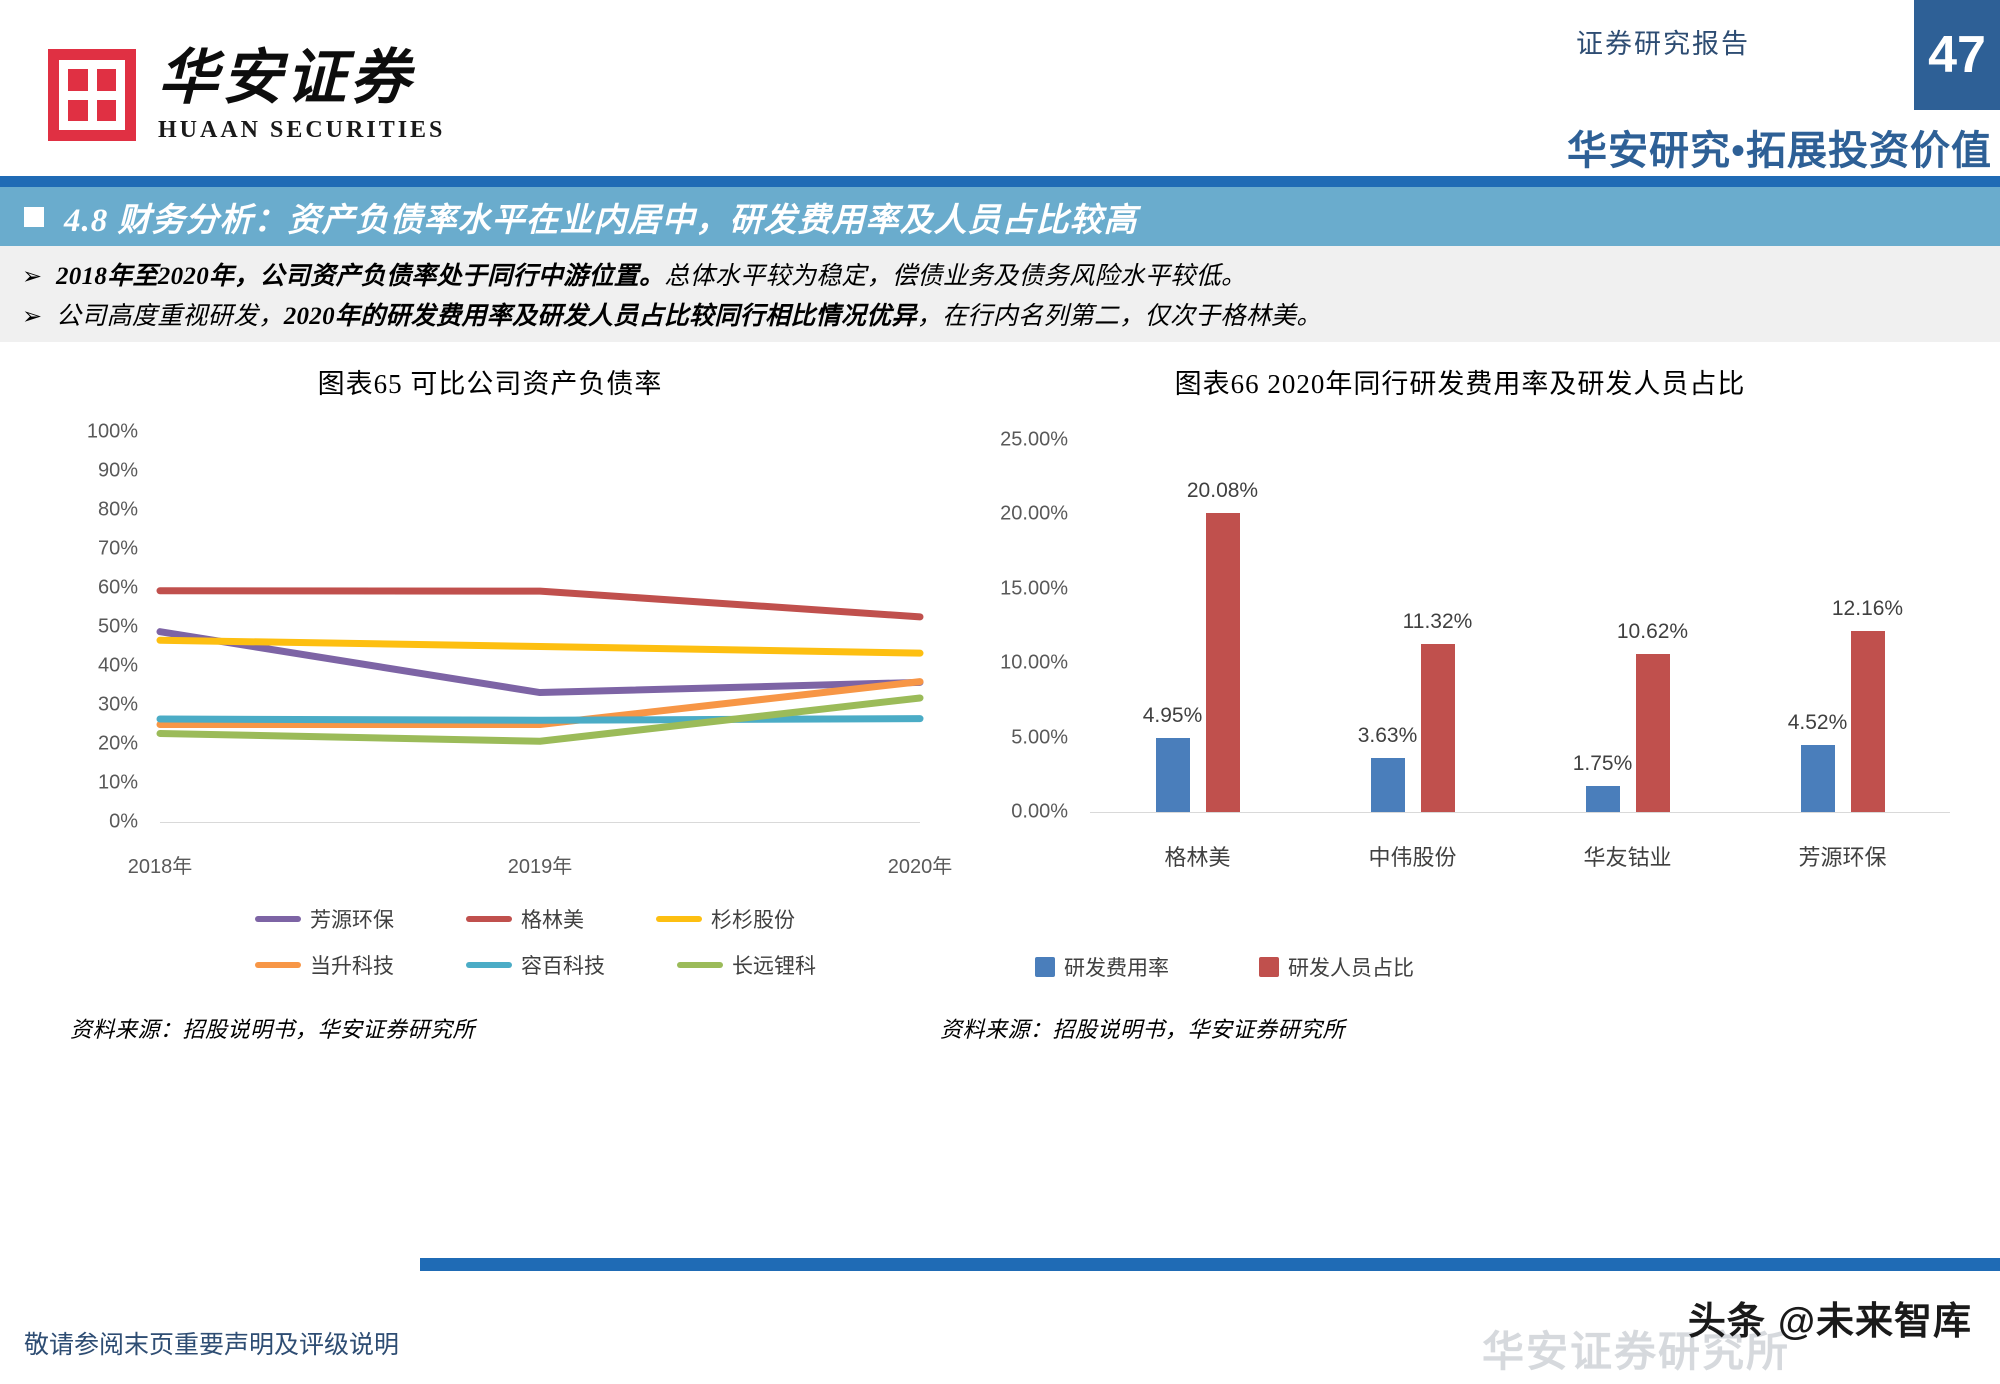  I want to click on brand-slogan: 华安研究•拓展投资价值, so click(1779, 150).